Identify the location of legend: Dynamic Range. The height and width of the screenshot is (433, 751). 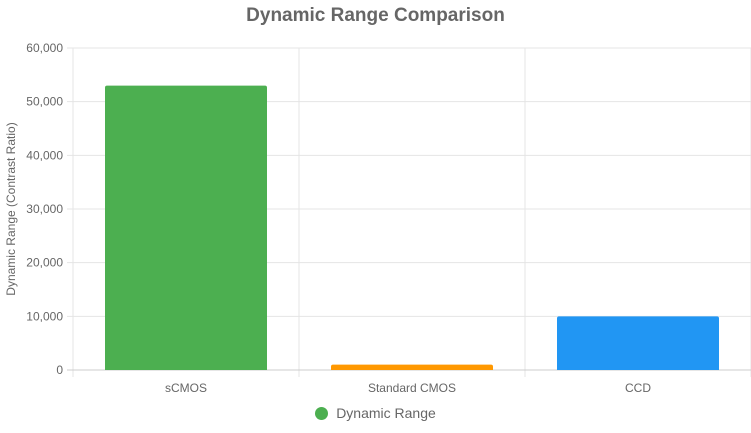
(375, 413).